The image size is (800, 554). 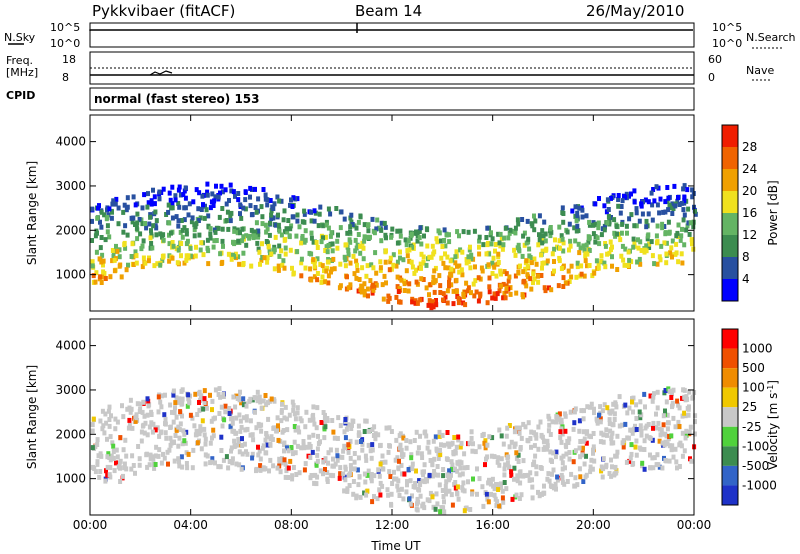 What do you see at coordinates (70, 142) in the screenshot?
I see `y-tick-label: 4000` at bounding box center [70, 142].